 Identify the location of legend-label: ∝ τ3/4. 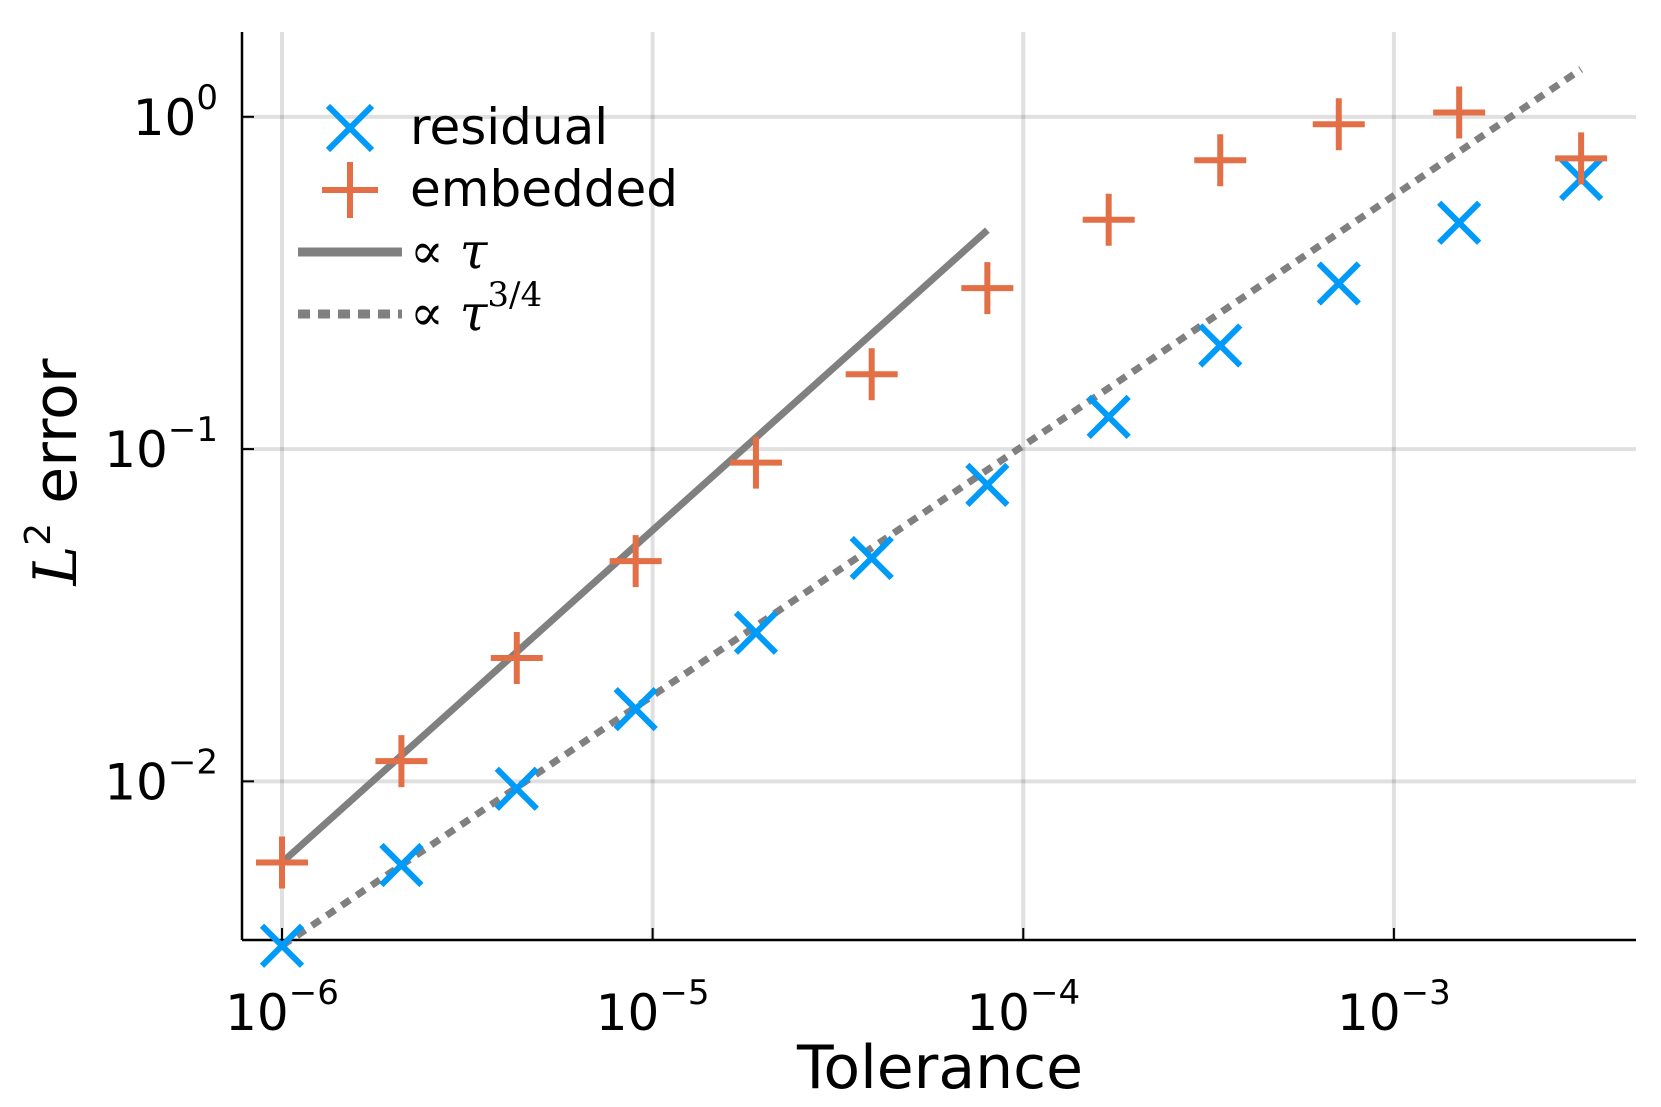
(476, 308).